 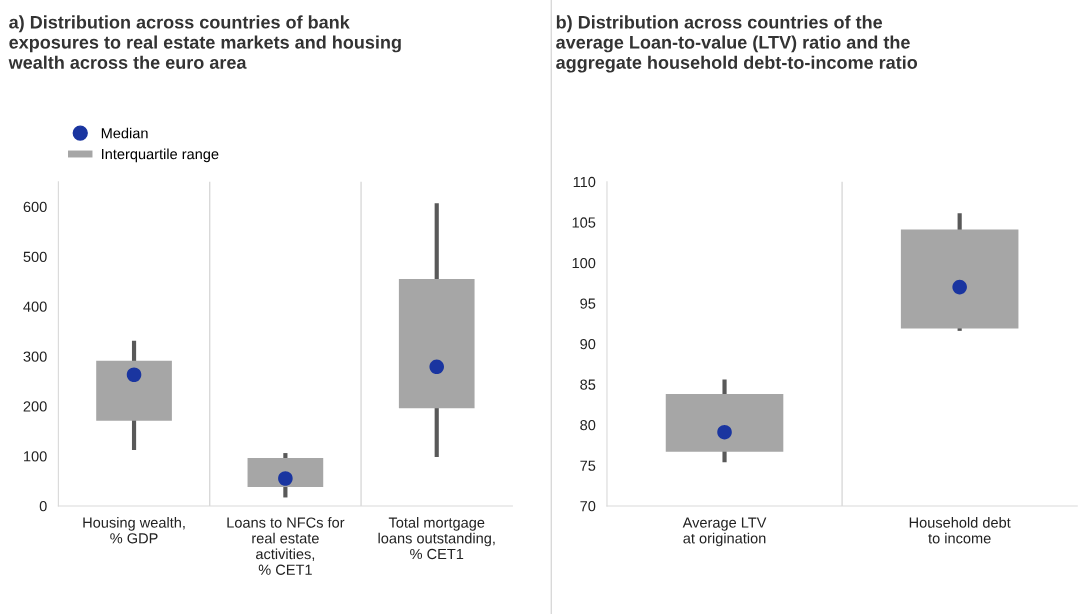 I want to click on legend-label: Interquartile range, so click(x=160, y=155).